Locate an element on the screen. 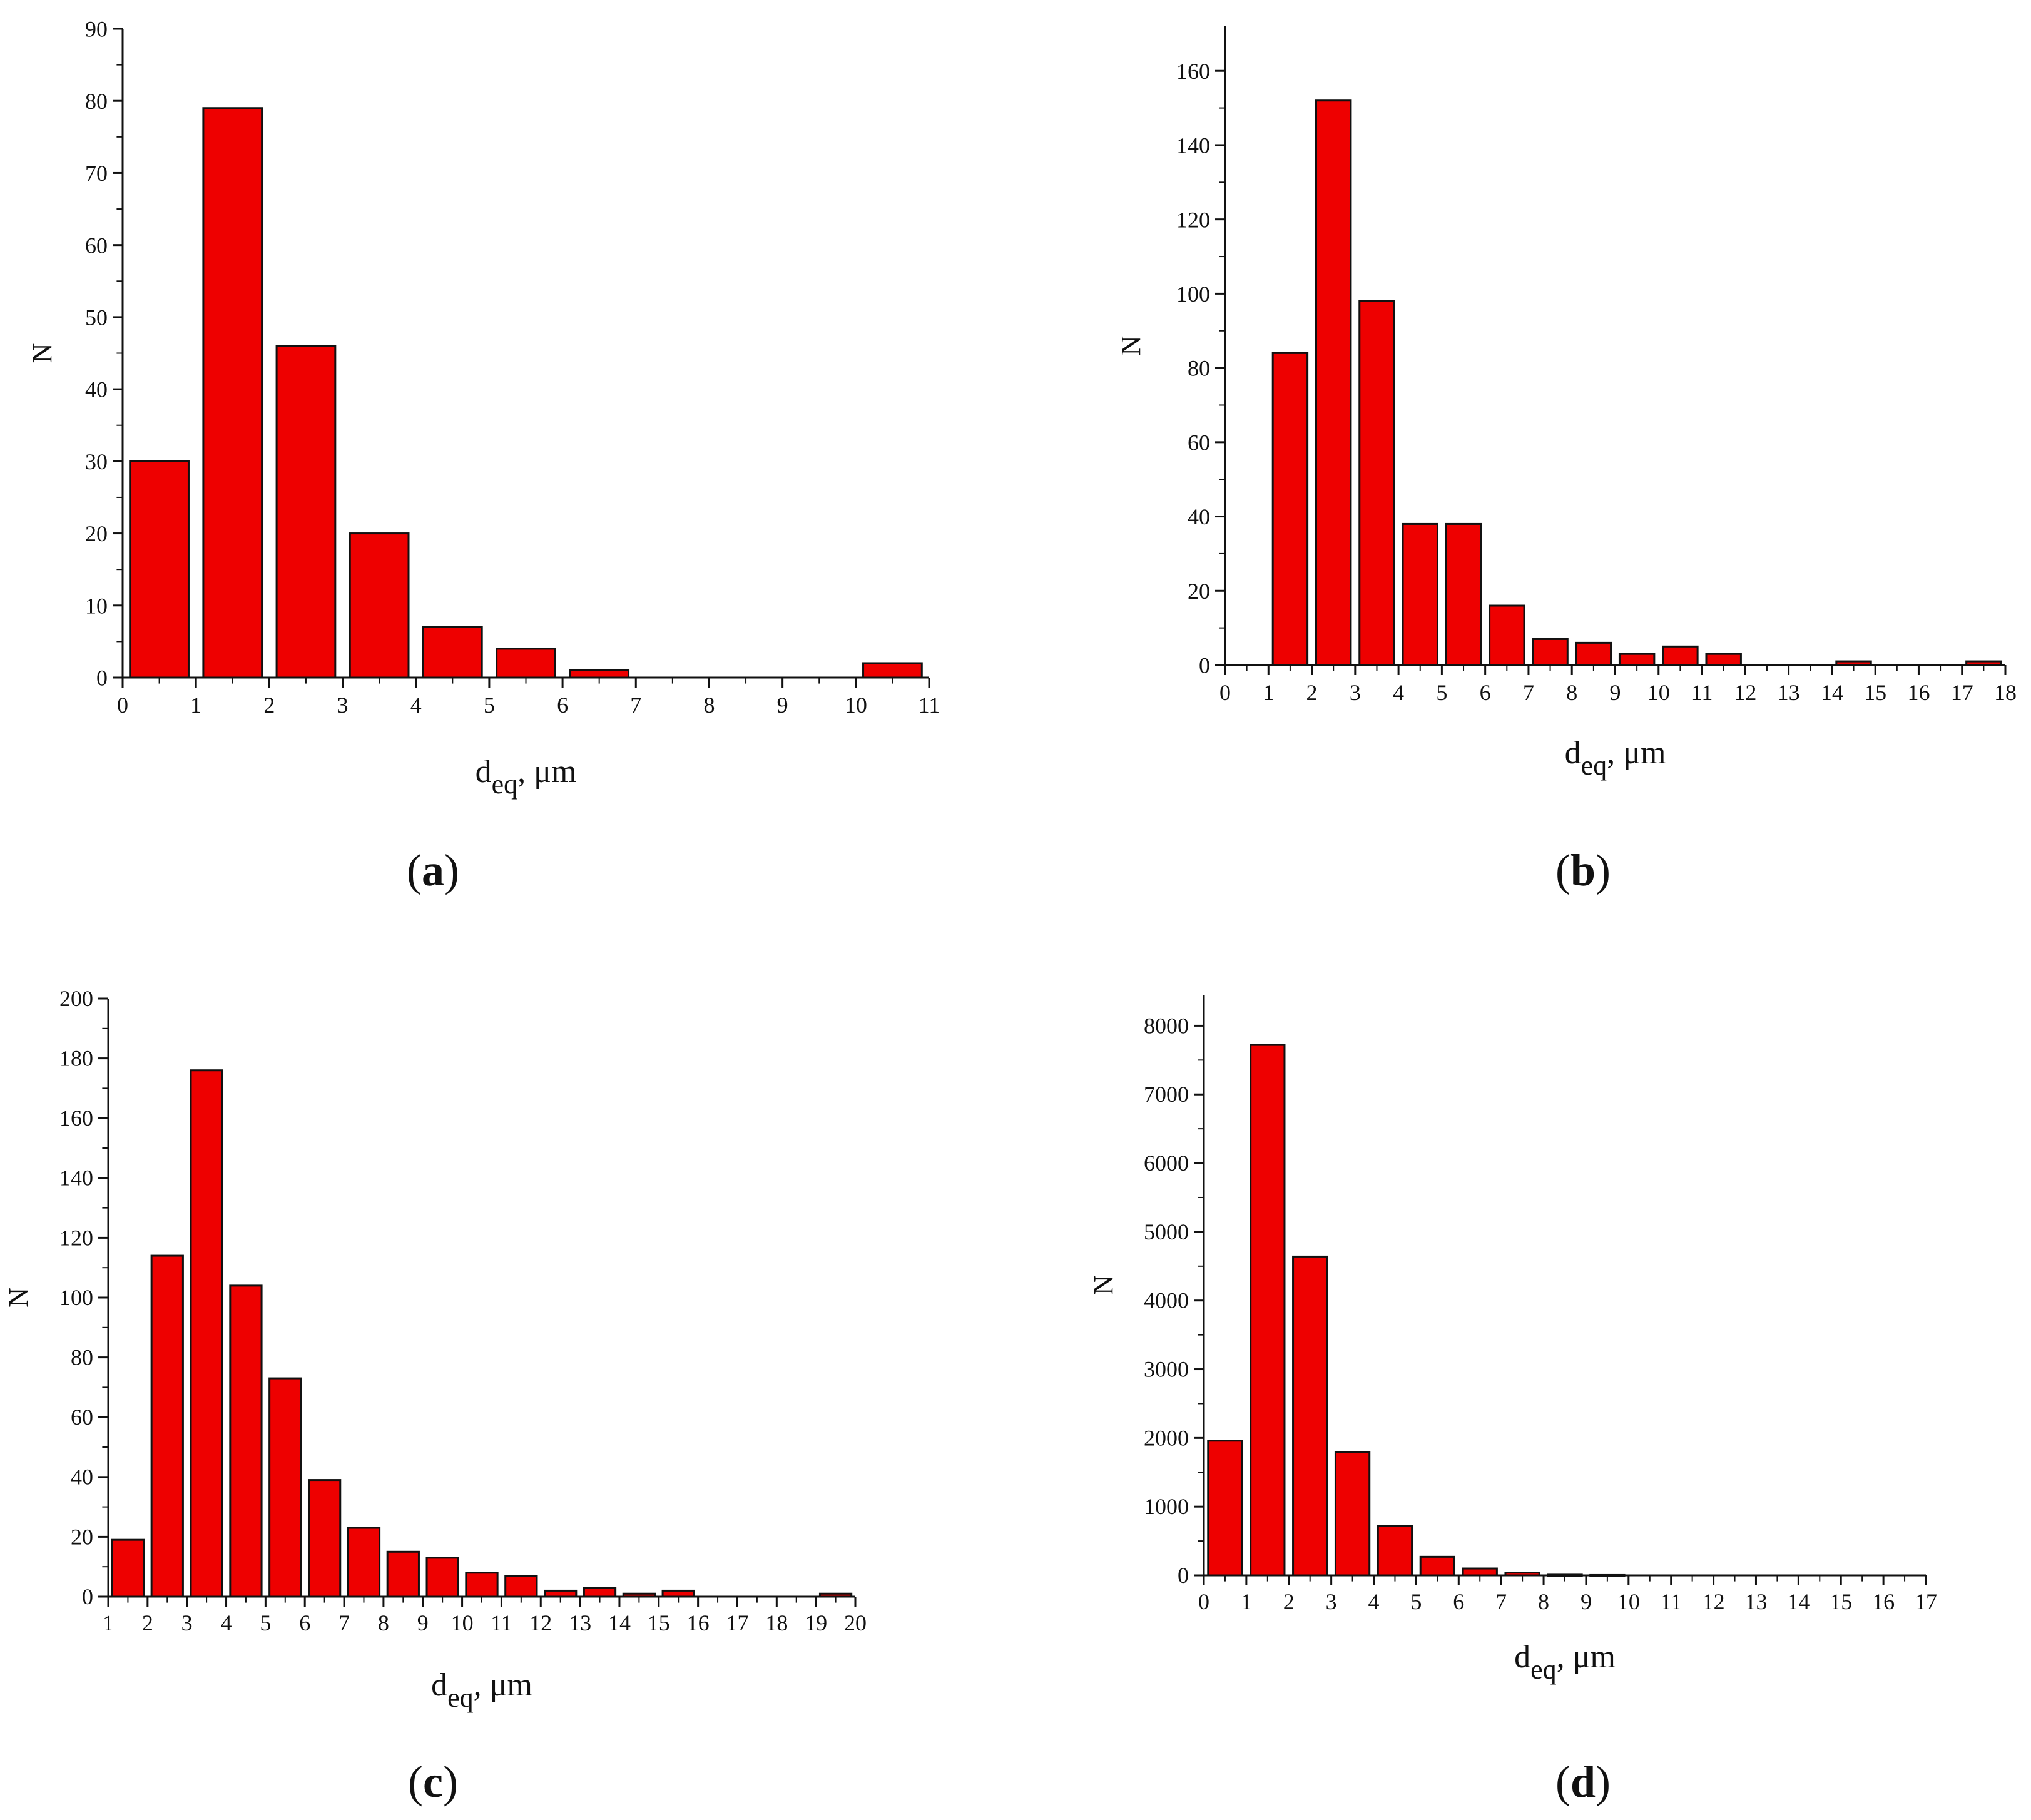 The image size is (2031, 1820). bars-d is located at coordinates (1417, 1310).